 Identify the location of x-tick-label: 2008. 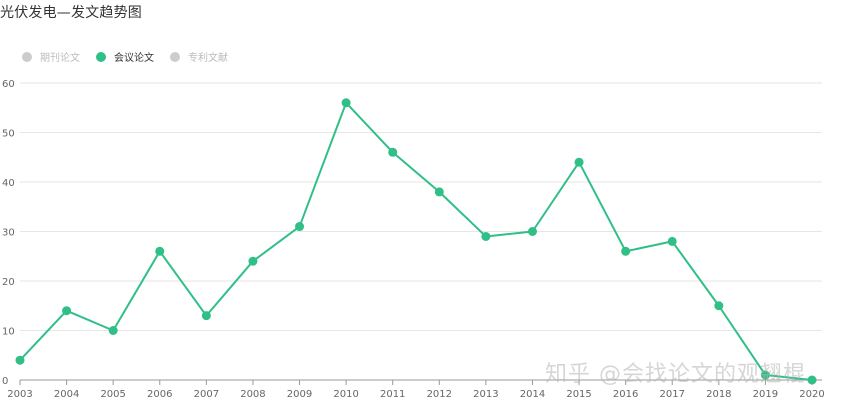
(252, 394).